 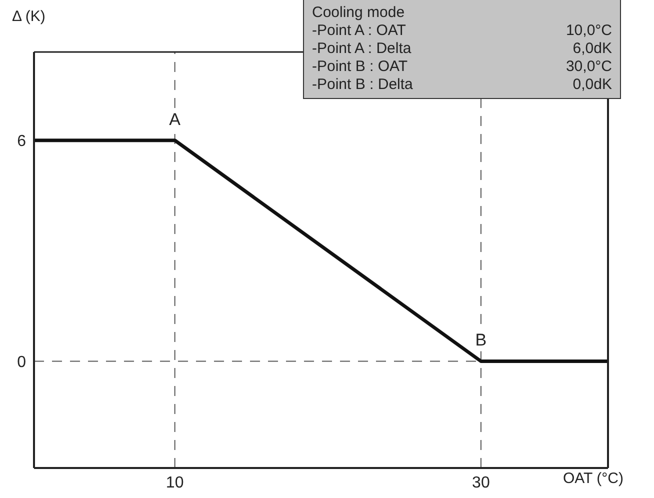 I want to click on text: 10,0°C, so click(x=589, y=31).